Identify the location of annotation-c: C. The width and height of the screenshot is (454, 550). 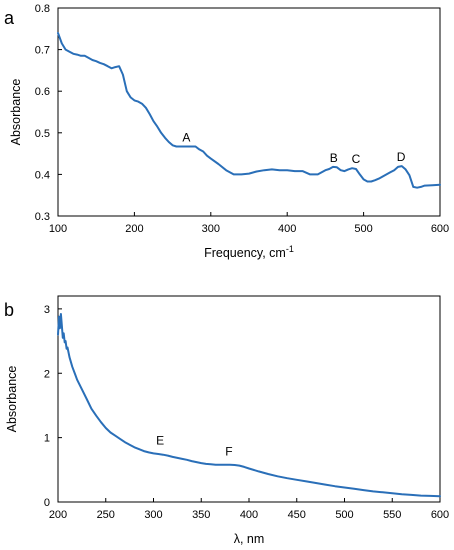
(356, 159).